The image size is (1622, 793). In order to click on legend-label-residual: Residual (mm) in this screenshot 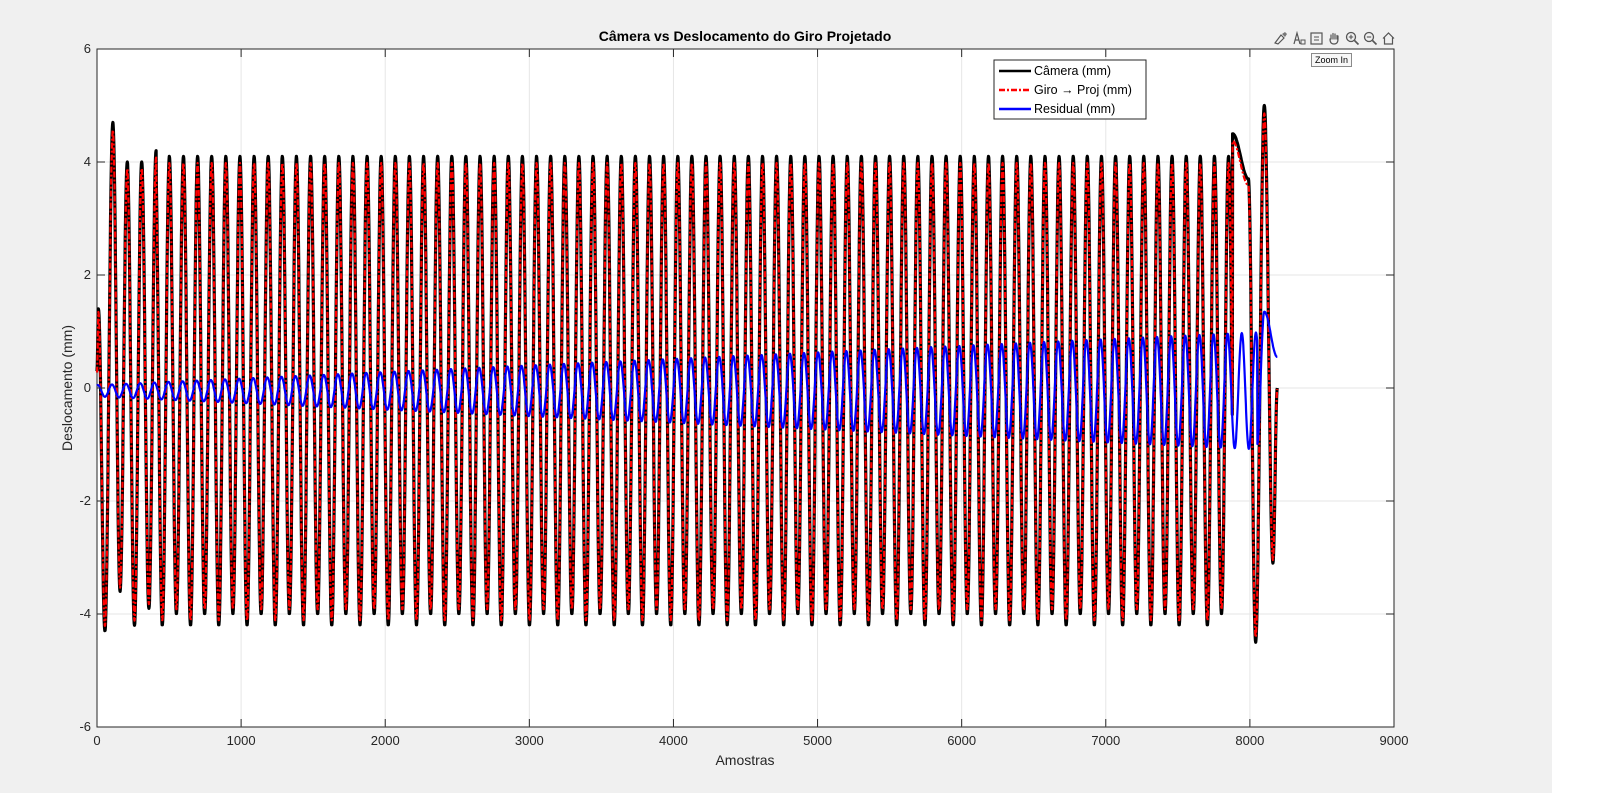, I will do `click(1074, 109)`.